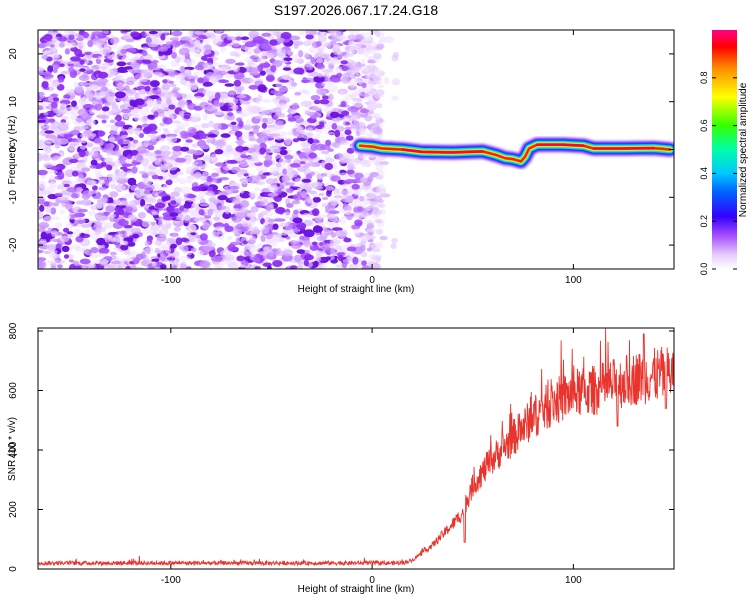 Image resolution: width=750 pixels, height=600 pixels. What do you see at coordinates (573, 580) in the screenshot?
I see `x-tick-label: 100` at bounding box center [573, 580].